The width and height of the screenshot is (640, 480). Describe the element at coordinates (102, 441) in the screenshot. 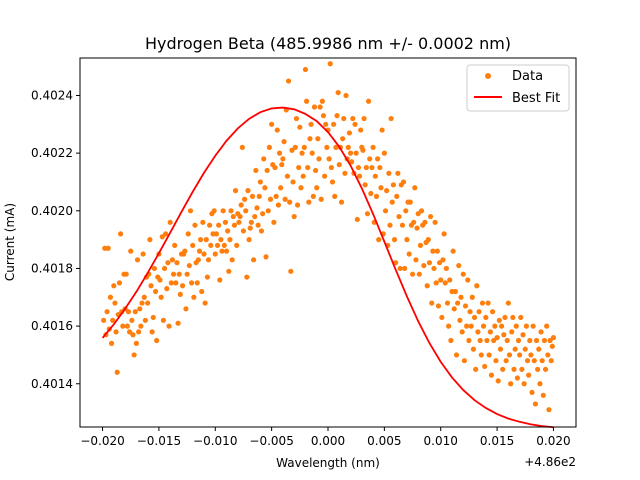

I see `x-tick-label: −0.020` at that location.